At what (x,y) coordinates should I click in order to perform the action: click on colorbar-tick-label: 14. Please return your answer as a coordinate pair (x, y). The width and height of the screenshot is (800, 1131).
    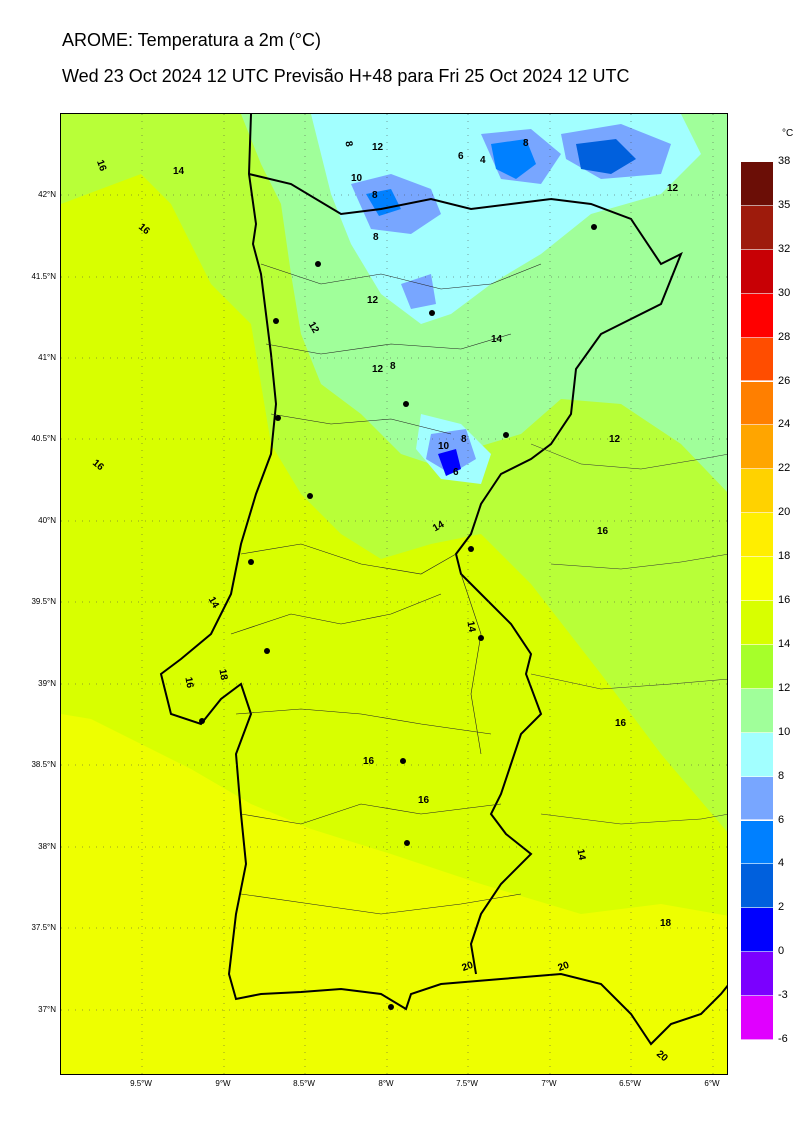
    Looking at the image, I should click on (784, 643).